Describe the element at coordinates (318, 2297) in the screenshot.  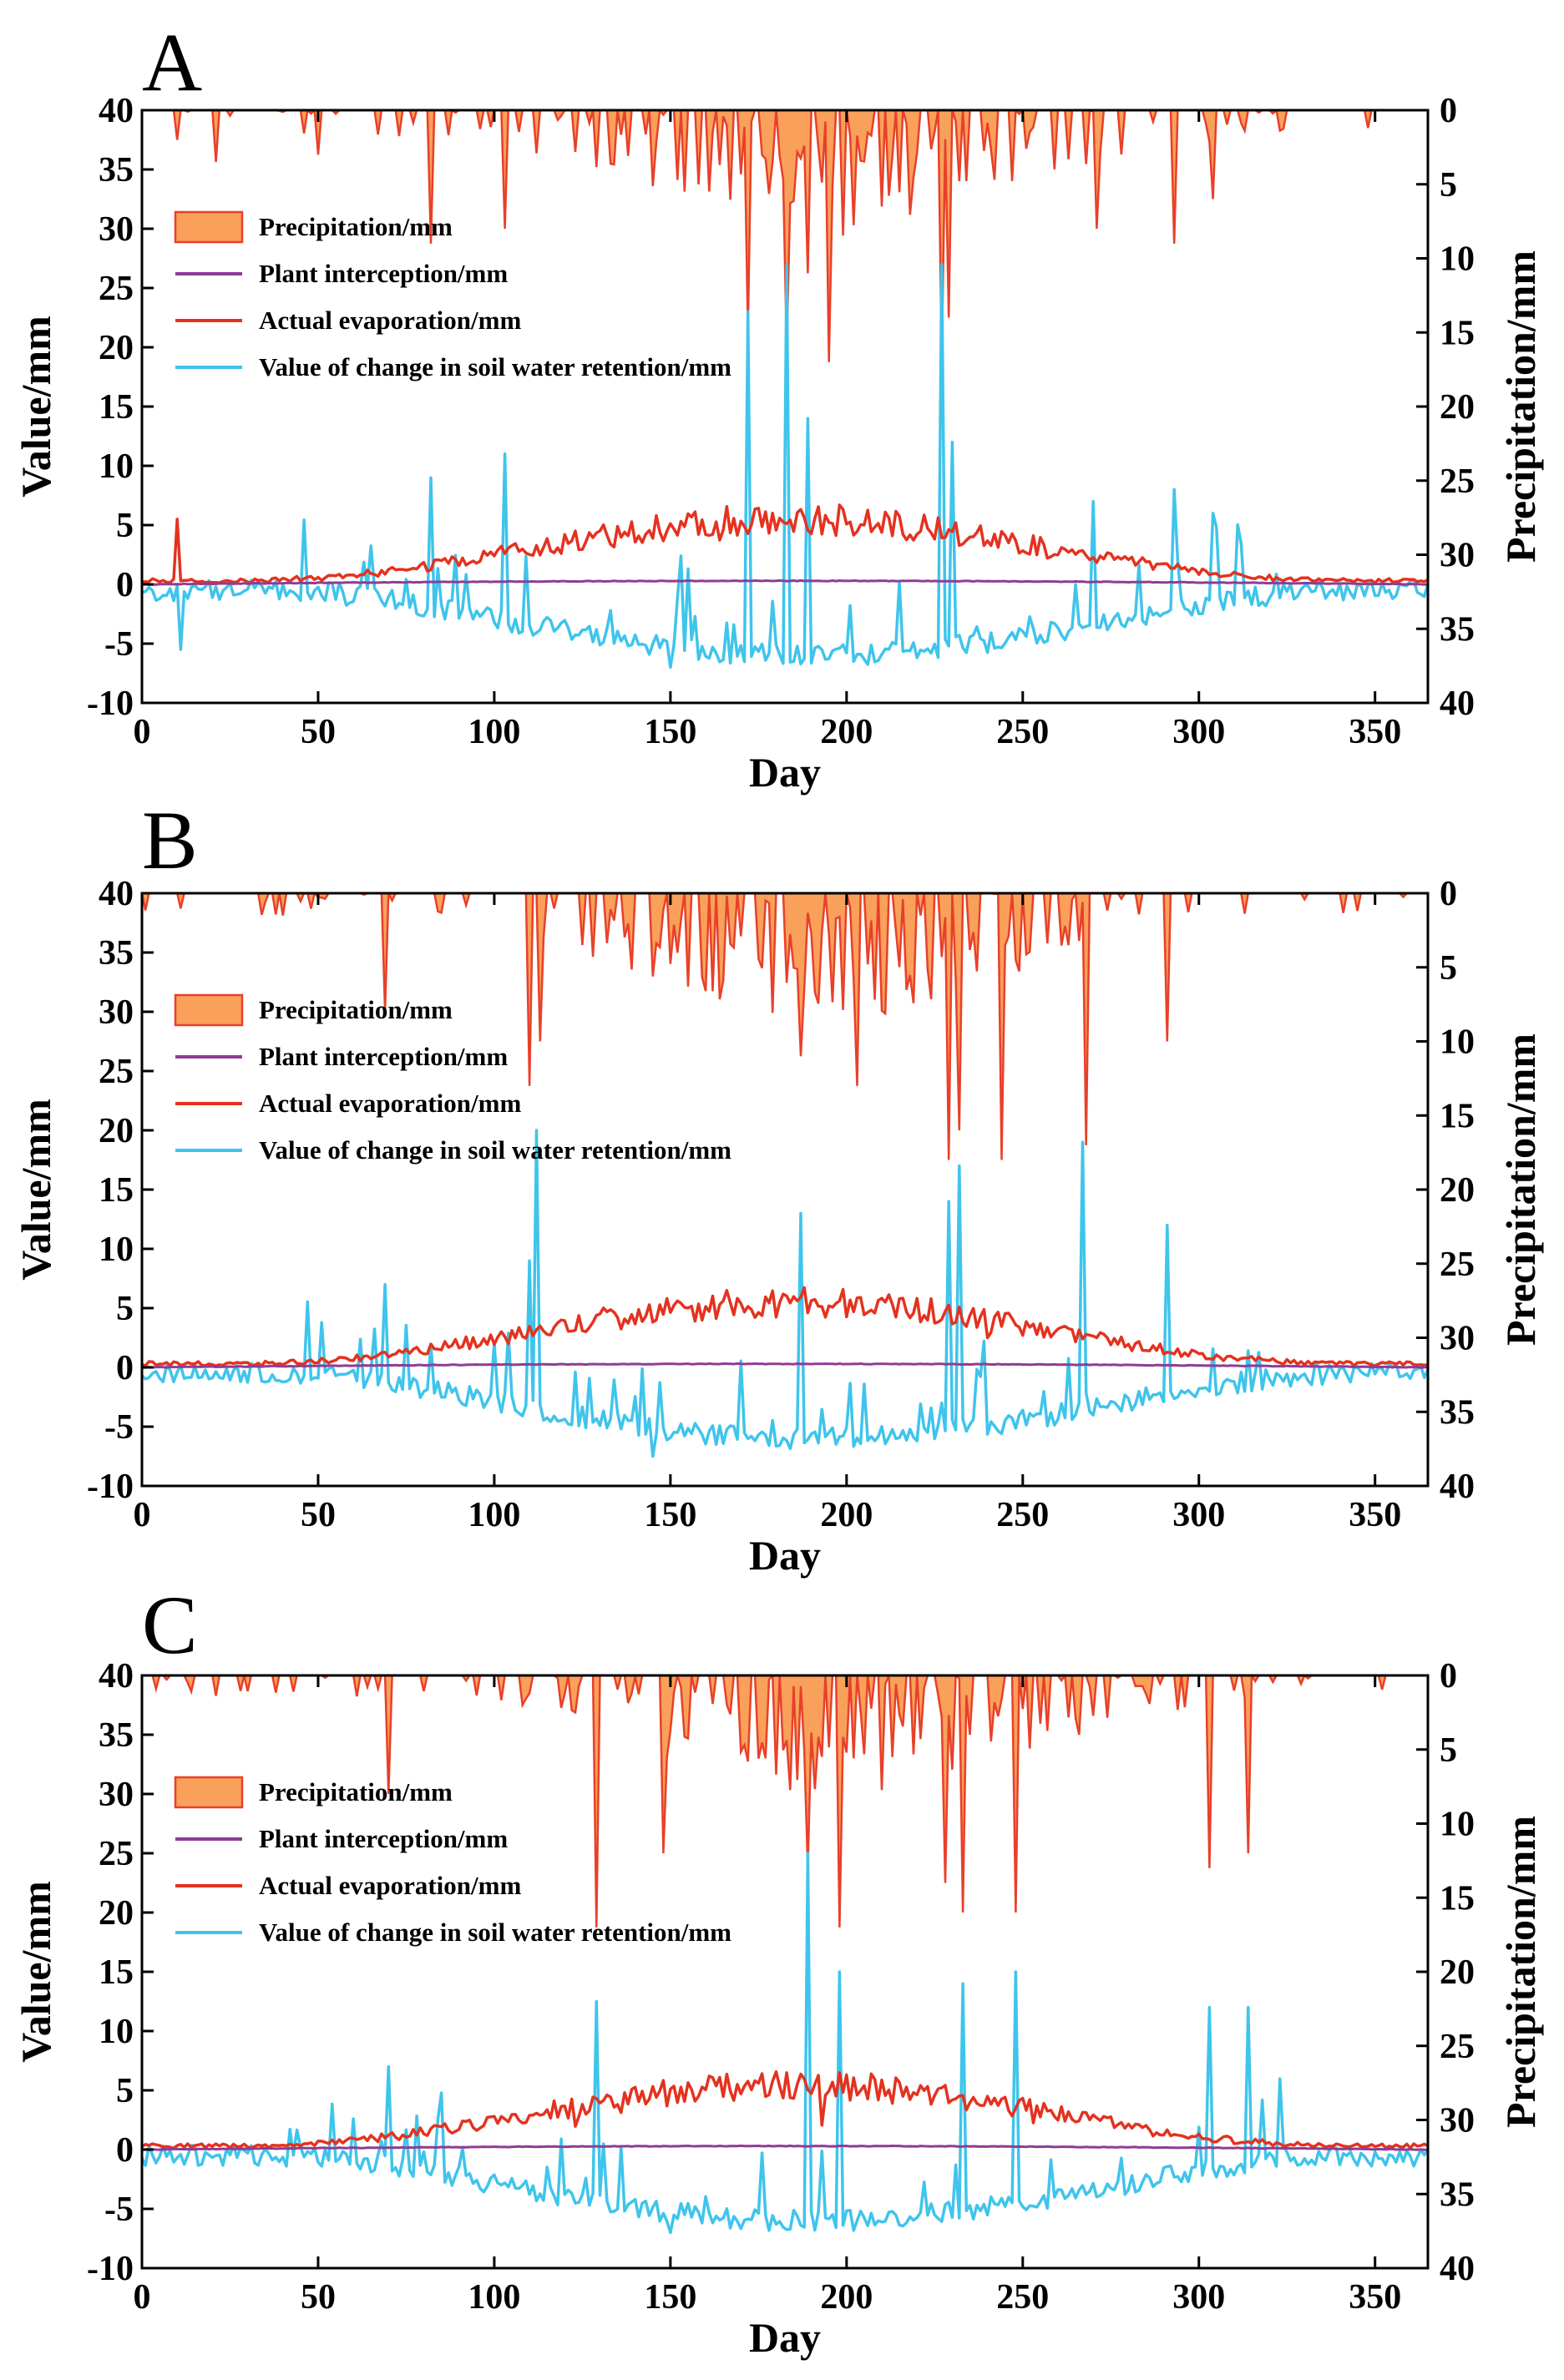
I see `x-tick-label: 50` at that location.